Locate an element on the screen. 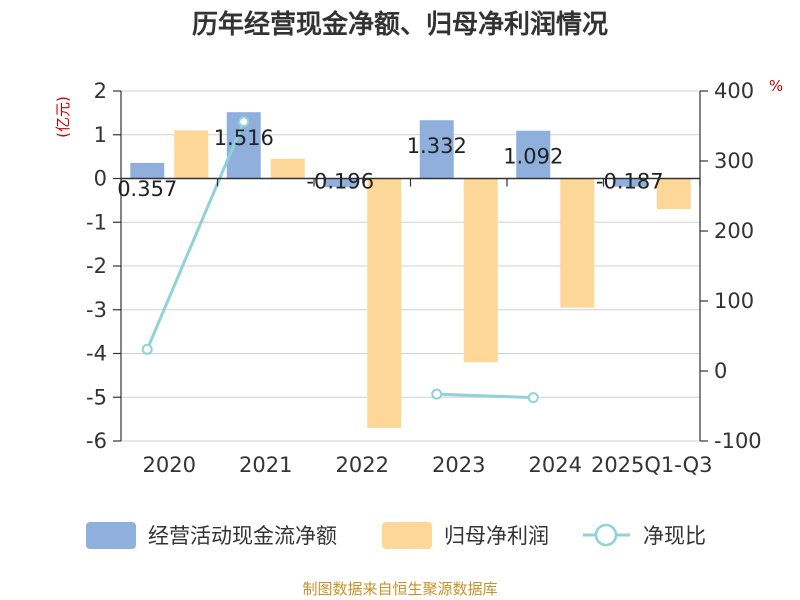 Image resolution: width=800 pixels, height=600 pixels. legend-label: 归母净利润 is located at coordinates (496, 536).